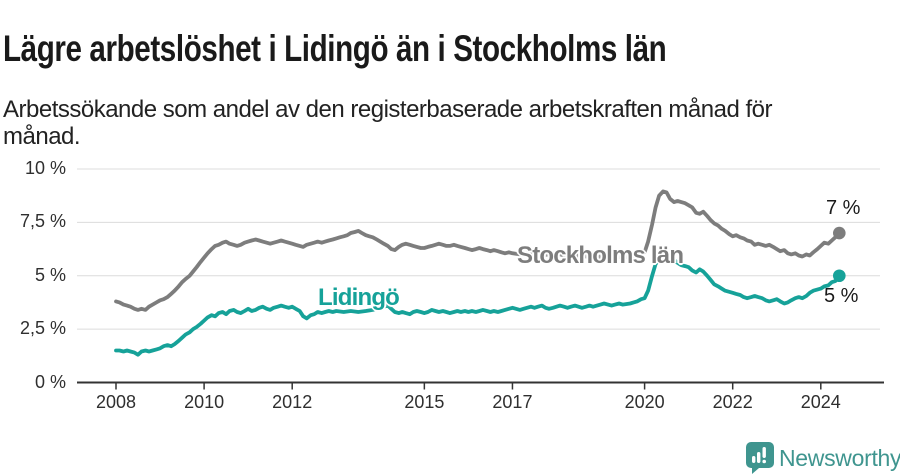  What do you see at coordinates (42, 221) in the screenshot?
I see `y-axis-tick-label: 7,5 %` at bounding box center [42, 221].